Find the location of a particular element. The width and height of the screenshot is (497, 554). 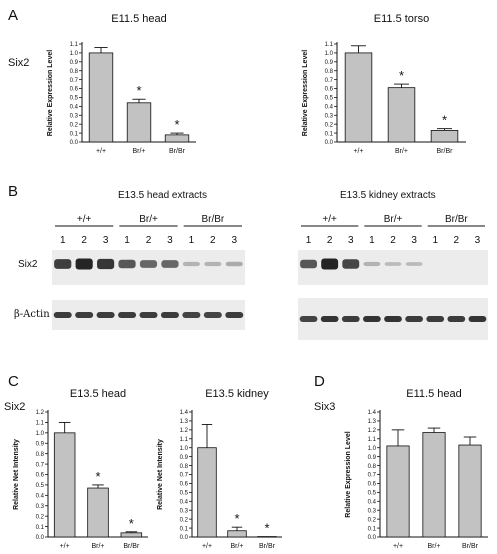

chart-c-kidney-xtick-label-0: +/+ is located at coordinates (207, 546).